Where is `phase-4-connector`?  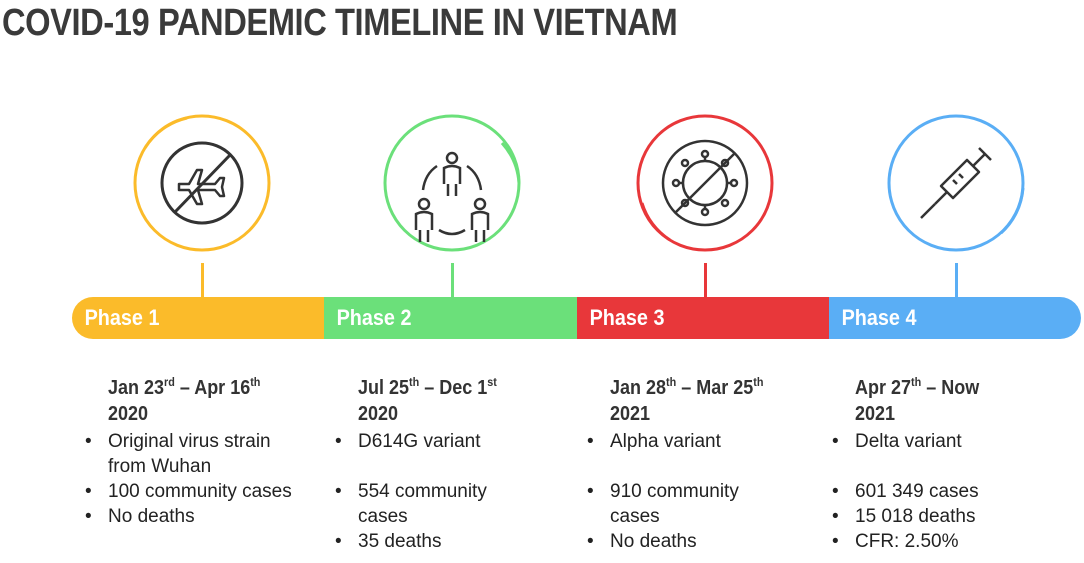 phase-4-connector is located at coordinates (956, 280).